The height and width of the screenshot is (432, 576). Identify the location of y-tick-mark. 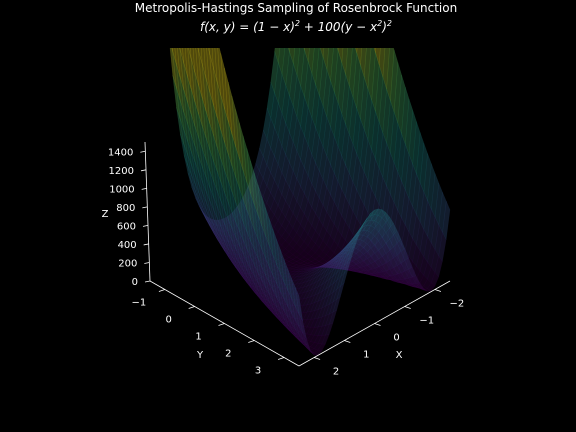
(191, 307).